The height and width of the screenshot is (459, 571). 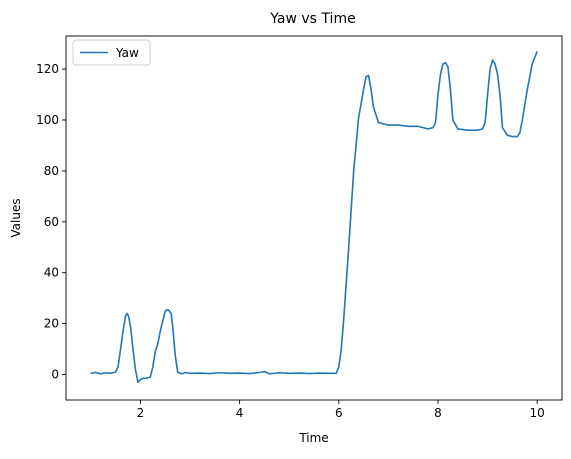 I want to click on y-tick-label: 0, so click(x=55, y=375).